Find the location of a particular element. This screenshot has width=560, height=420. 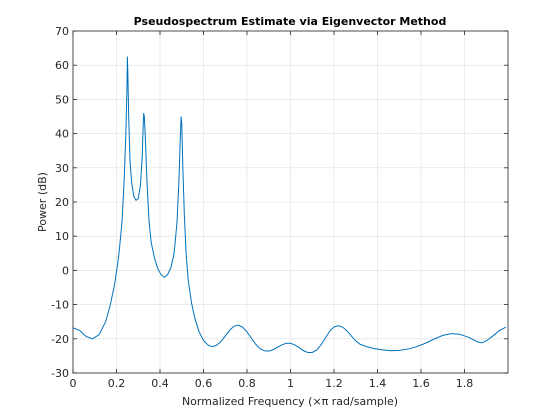

y-tick-label: 60 is located at coordinates (62, 65).